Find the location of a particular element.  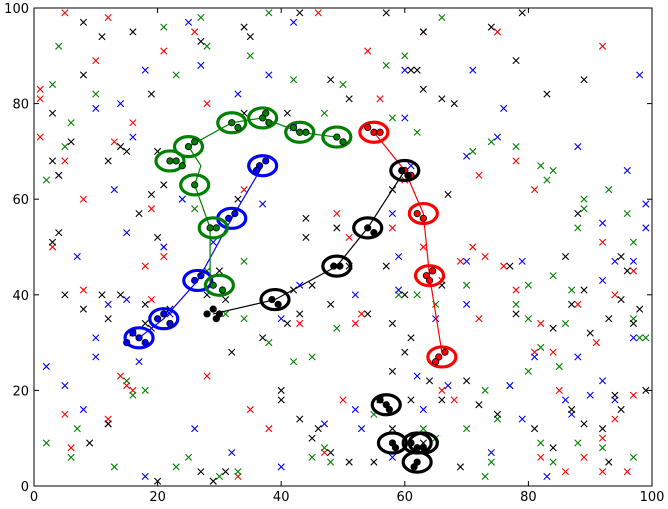

y-tick-label: 60 is located at coordinates (20, 200).